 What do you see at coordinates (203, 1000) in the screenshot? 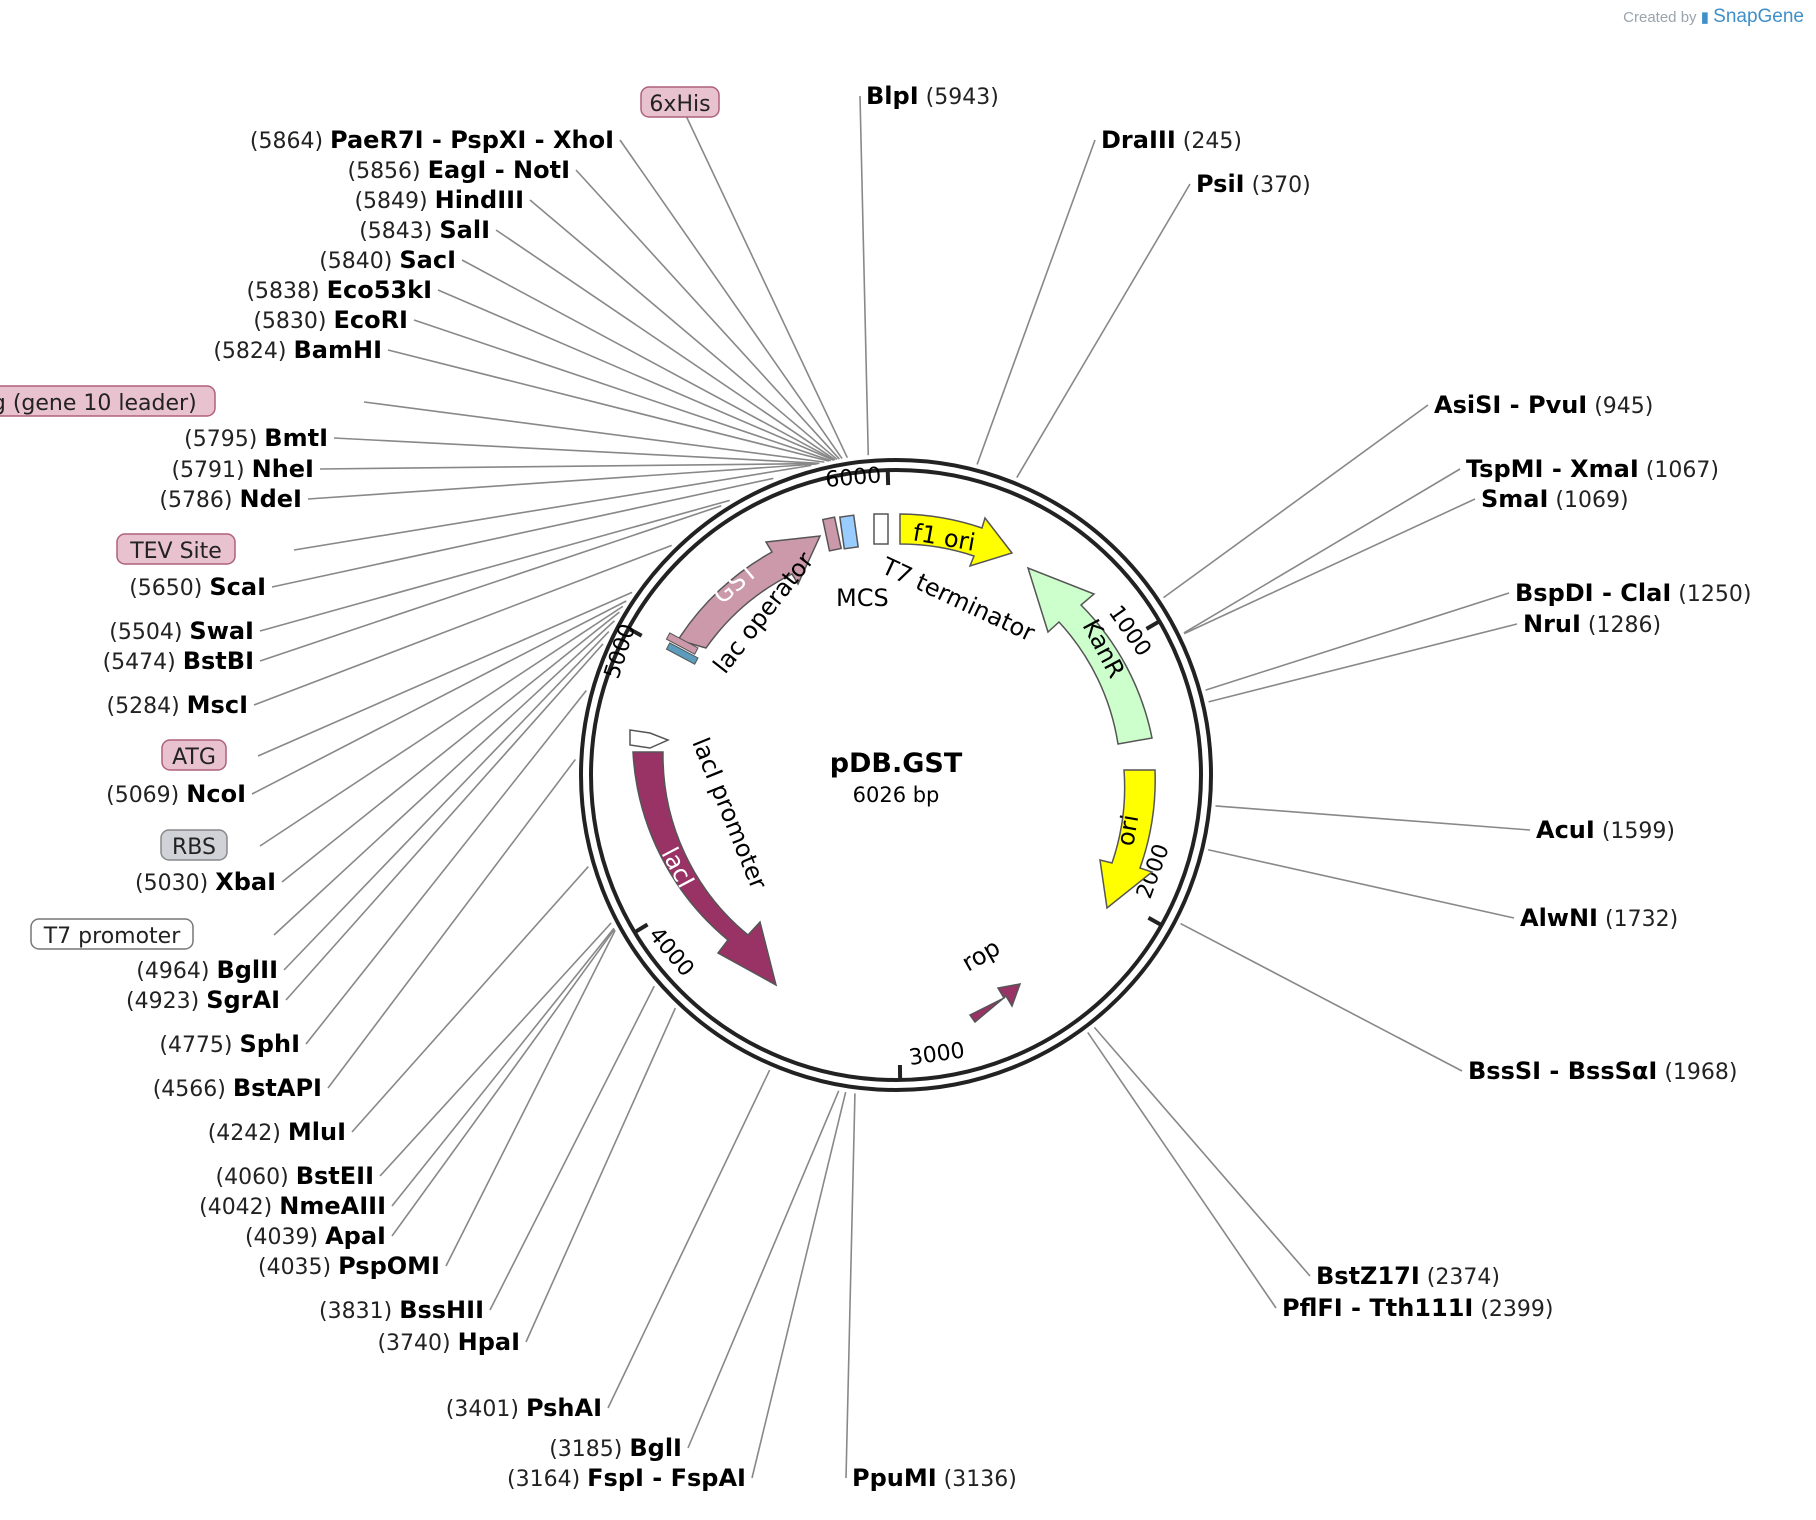
I see `restriction-site-label: (4923) SgrAI` at bounding box center [203, 1000].